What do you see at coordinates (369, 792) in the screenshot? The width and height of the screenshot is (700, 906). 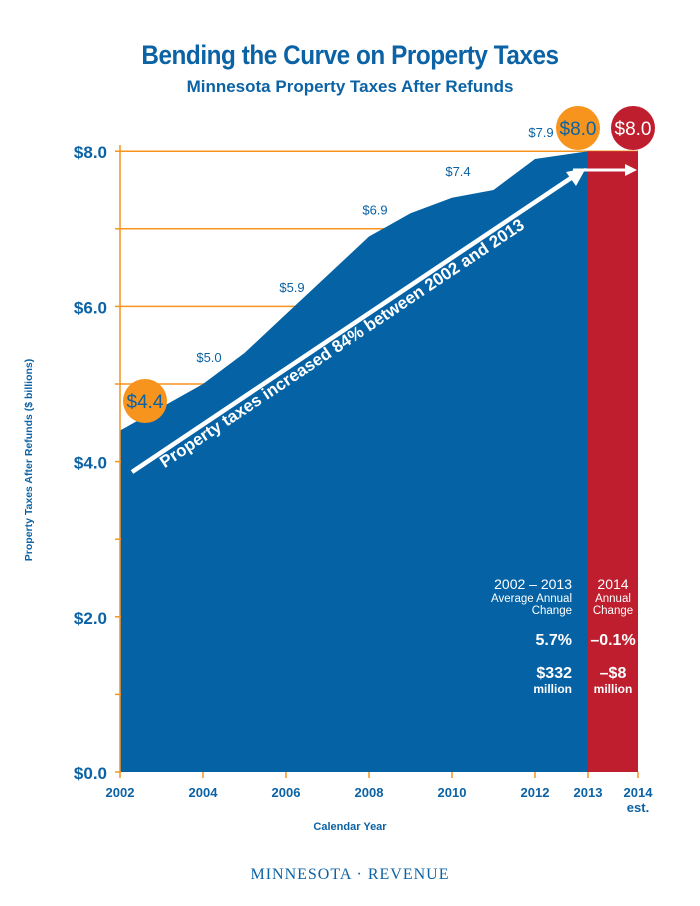 I see `x-tick-label: 2008` at bounding box center [369, 792].